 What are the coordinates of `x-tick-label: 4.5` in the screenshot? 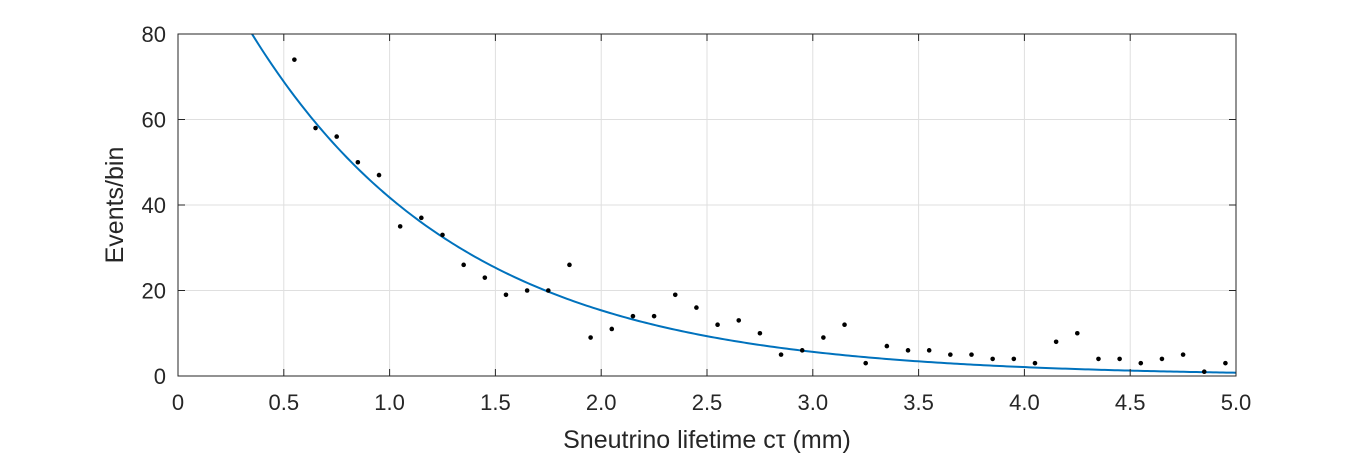 It's located at (1130, 402).